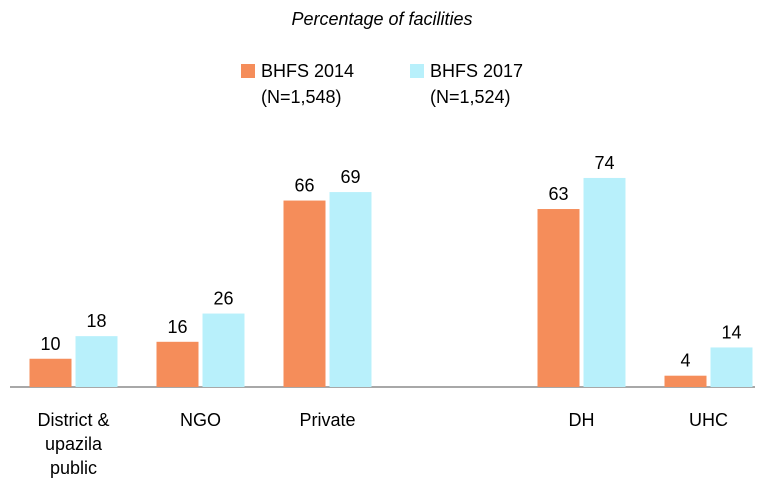 The image size is (764, 485). Describe the element at coordinates (581, 420) in the screenshot. I see `x-tick-label: DH` at that location.